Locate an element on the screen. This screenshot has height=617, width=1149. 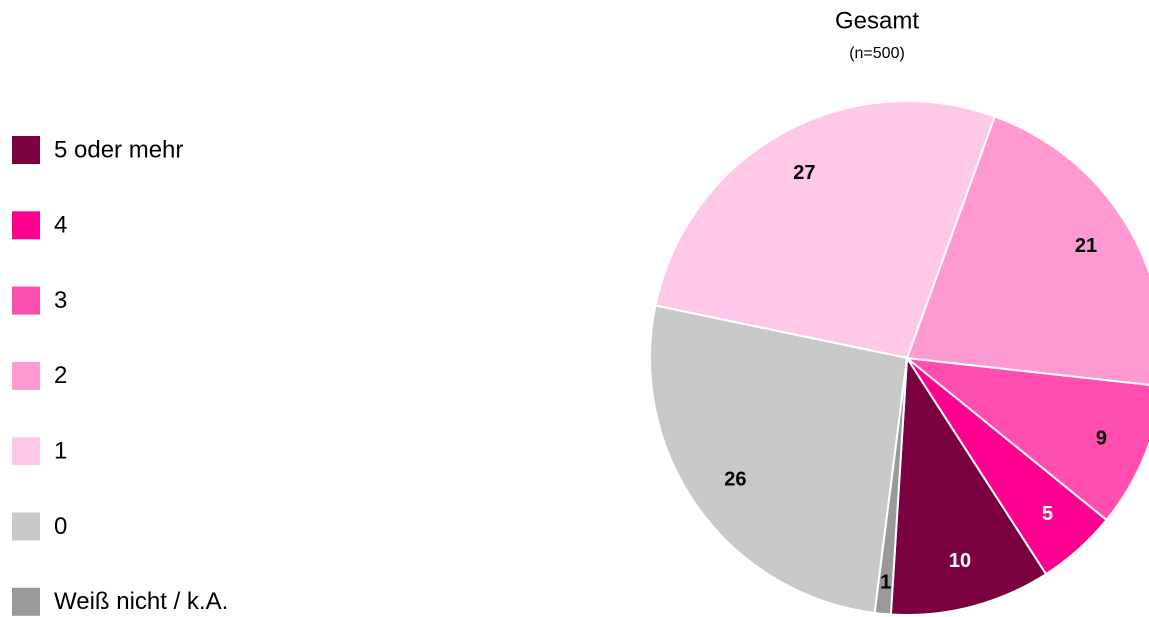
legend-label: Weiß nicht / k.A. is located at coordinates (141, 601).